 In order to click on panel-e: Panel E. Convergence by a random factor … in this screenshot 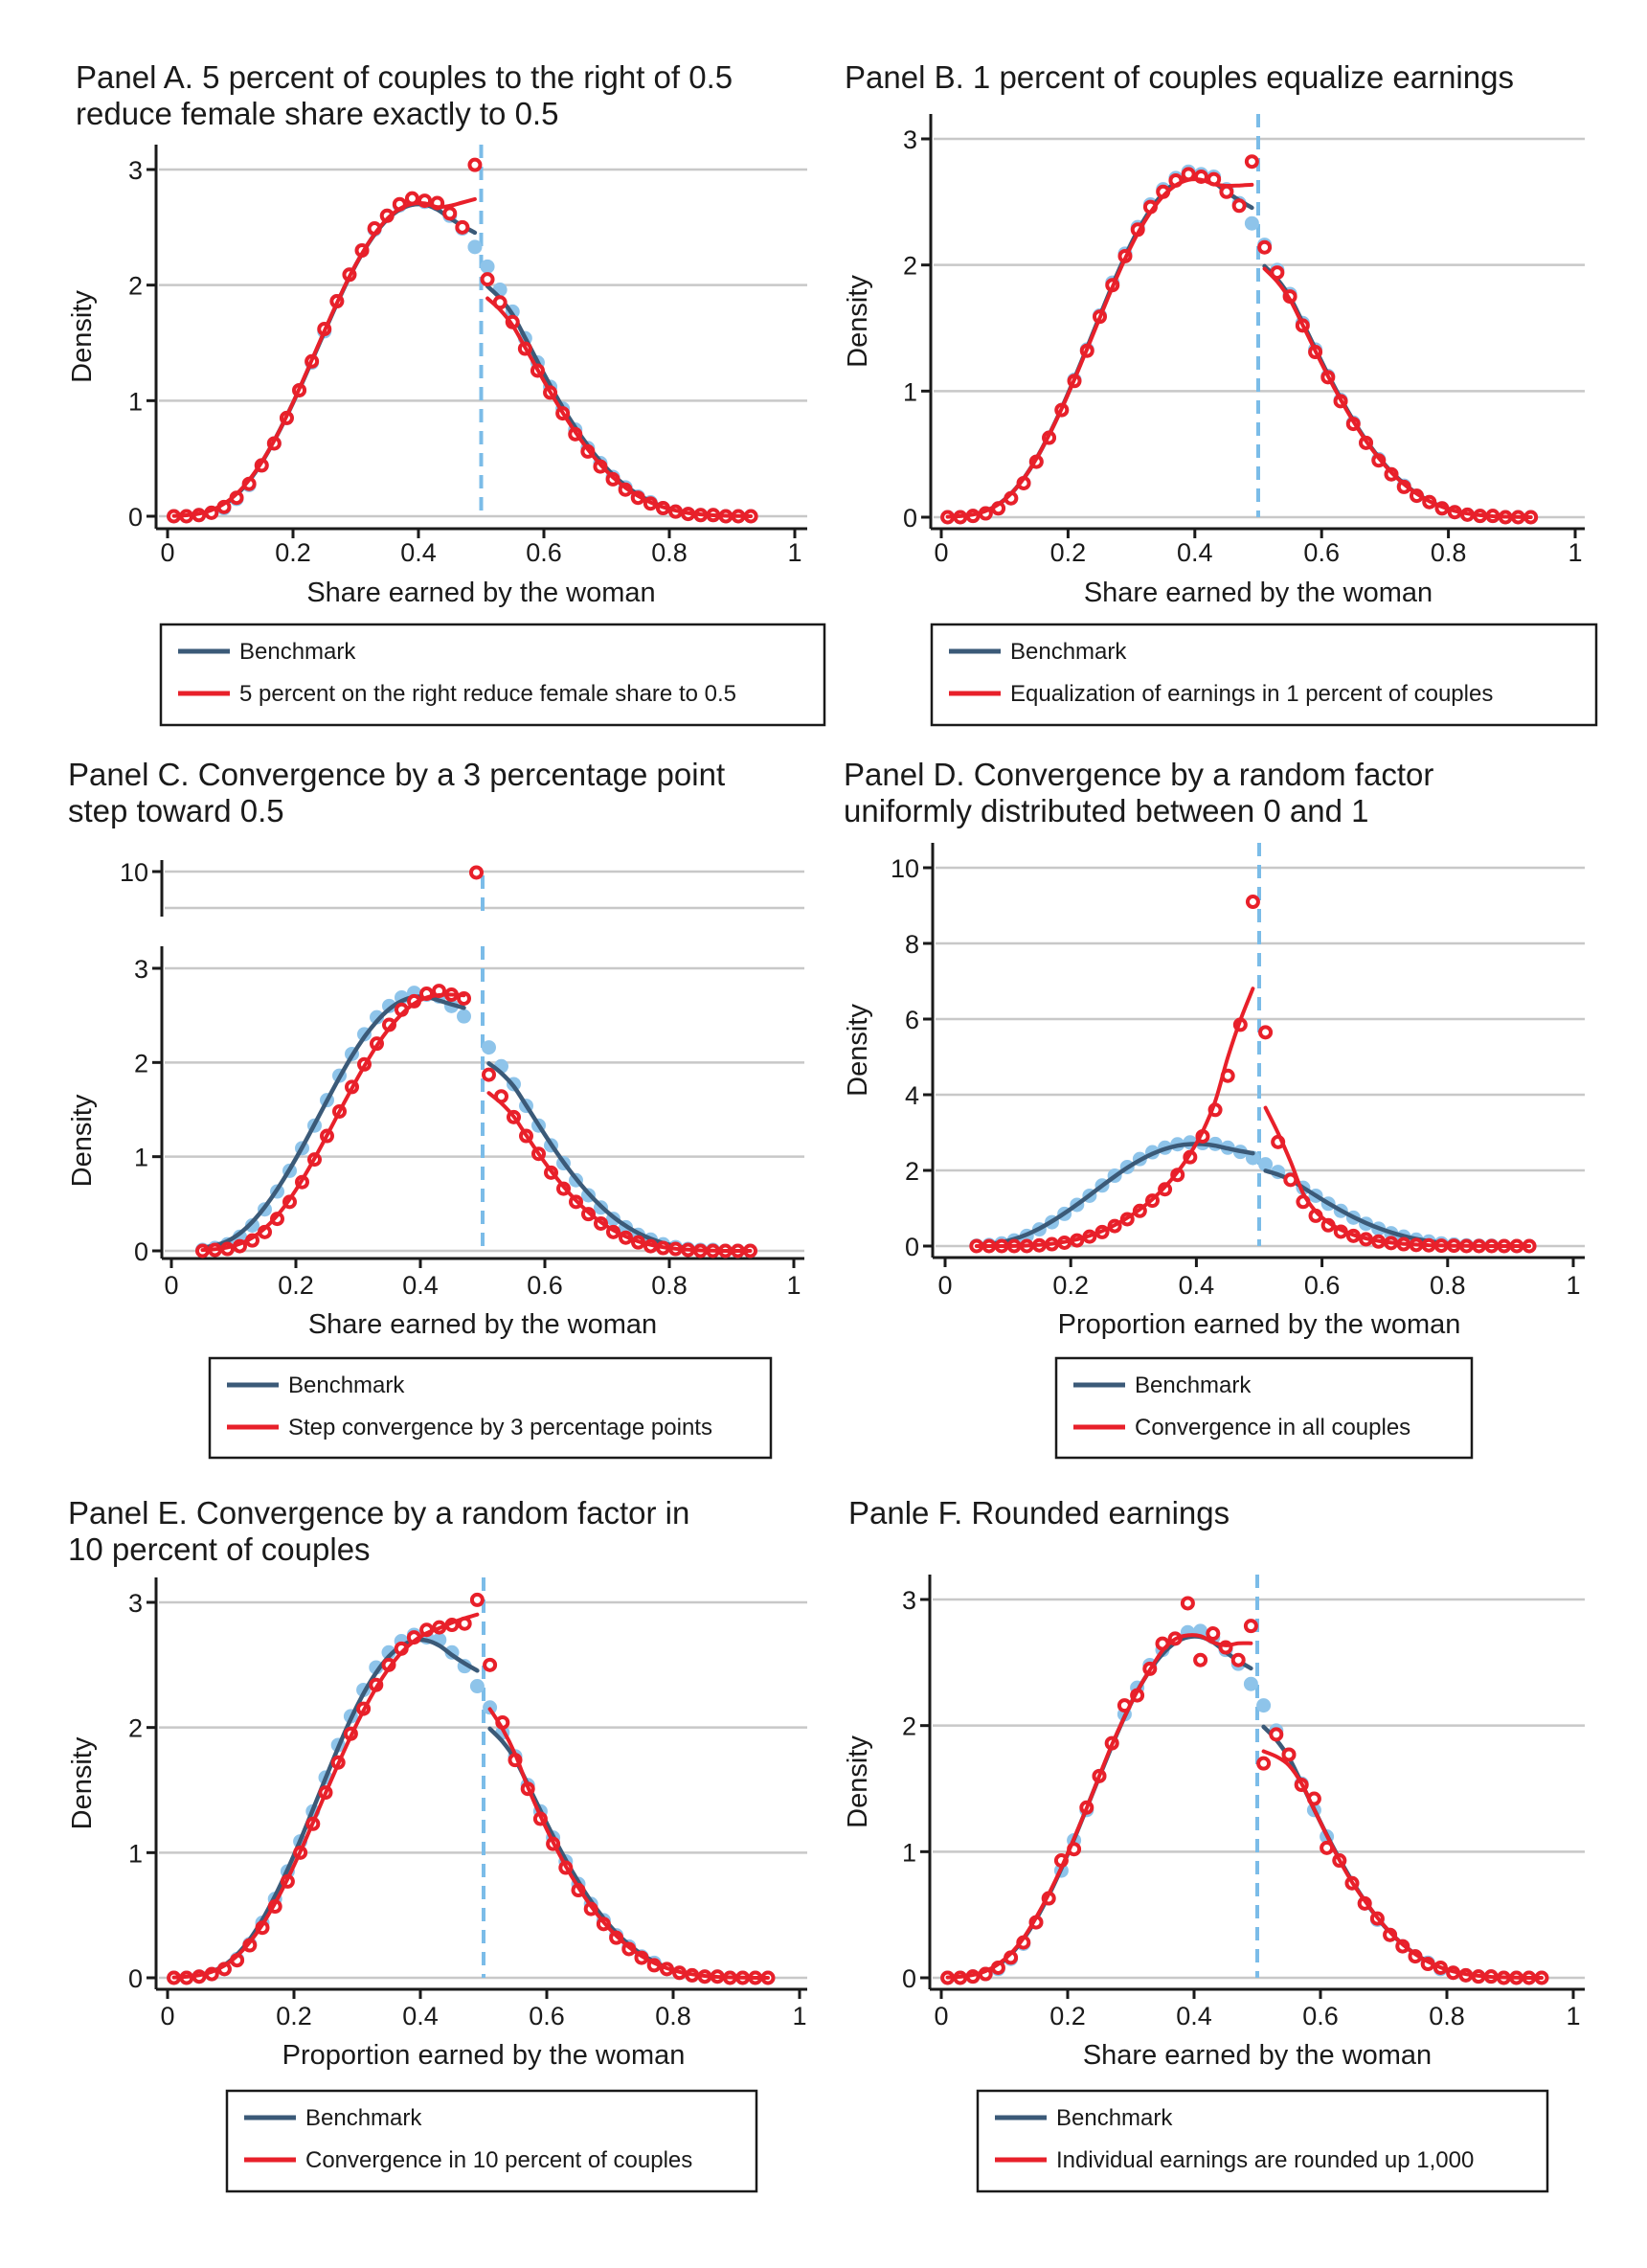, I will do `click(437, 1844)`.